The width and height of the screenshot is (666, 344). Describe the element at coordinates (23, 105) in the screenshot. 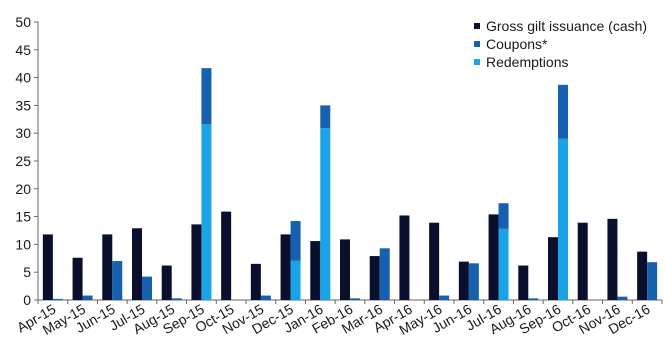

I see `y-tick-label: 35` at that location.